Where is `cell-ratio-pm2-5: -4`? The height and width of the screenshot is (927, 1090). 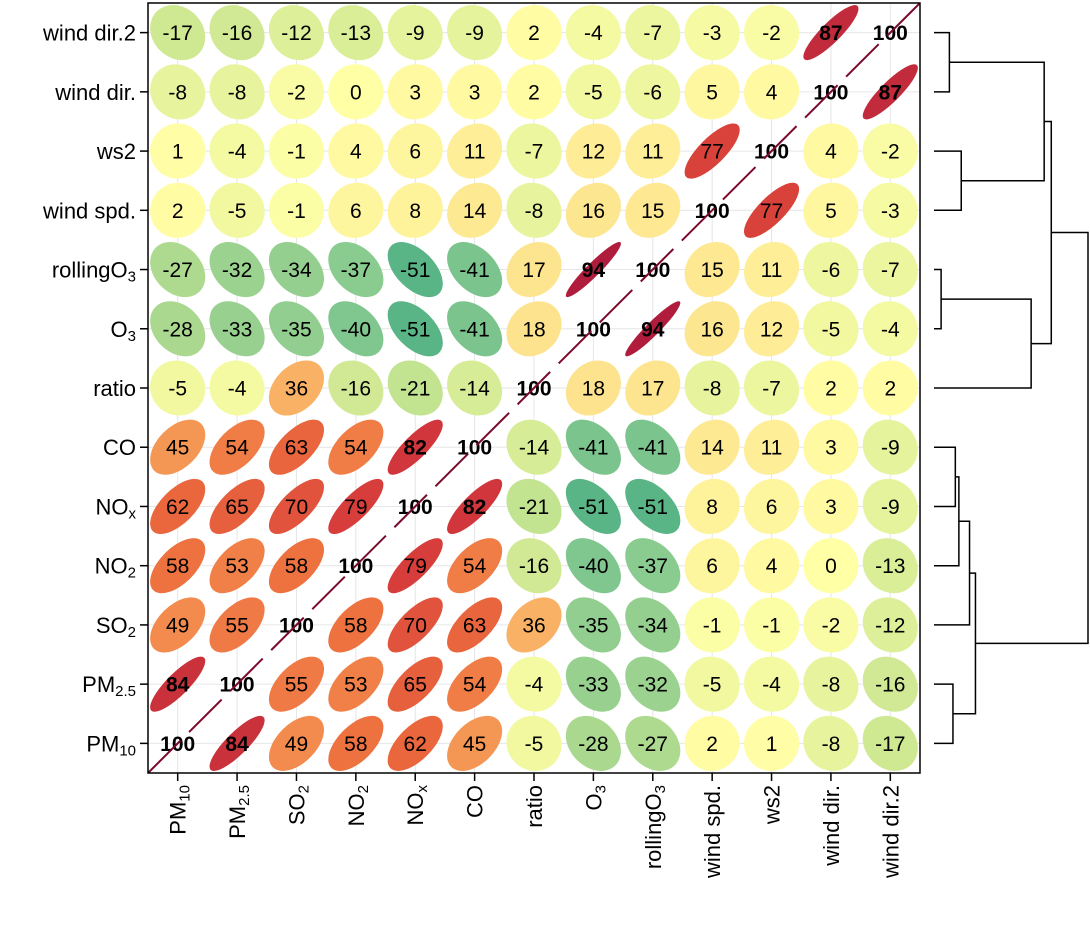 cell-ratio-pm2-5: -4 is located at coordinates (237, 388).